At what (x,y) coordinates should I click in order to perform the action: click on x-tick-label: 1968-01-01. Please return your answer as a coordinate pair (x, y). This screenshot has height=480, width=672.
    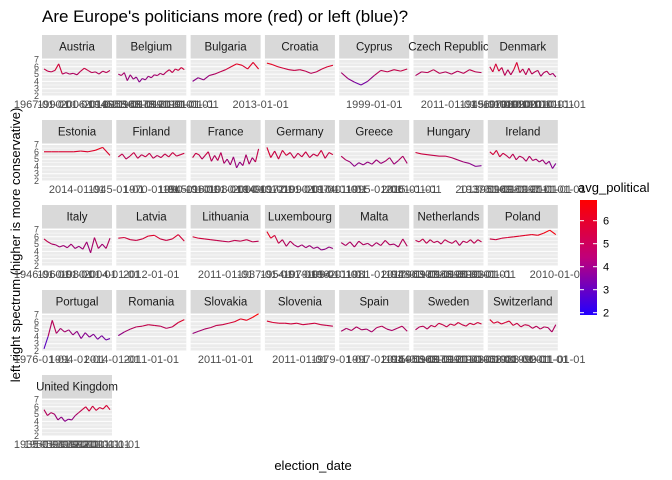
    Looking at the image, I should click on (441, 360).